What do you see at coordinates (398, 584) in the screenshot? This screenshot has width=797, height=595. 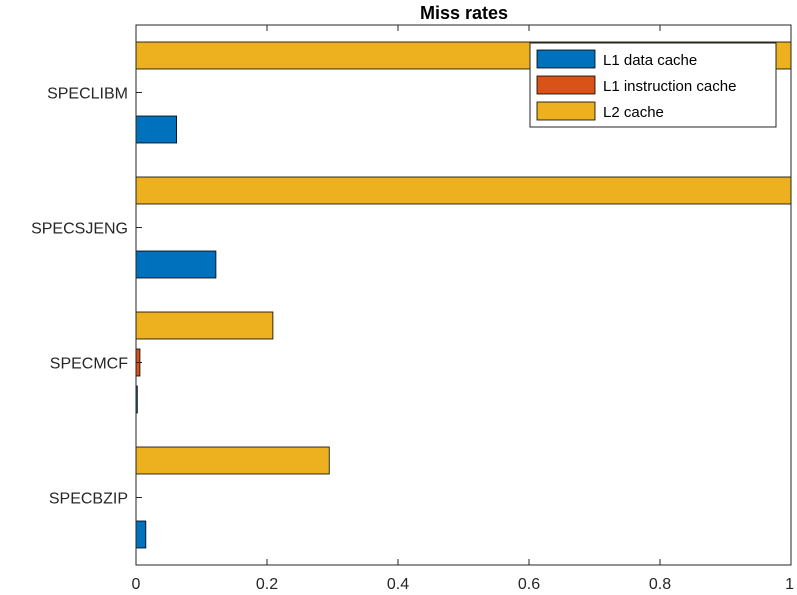 I see `x-tick-label: 0.4` at bounding box center [398, 584].